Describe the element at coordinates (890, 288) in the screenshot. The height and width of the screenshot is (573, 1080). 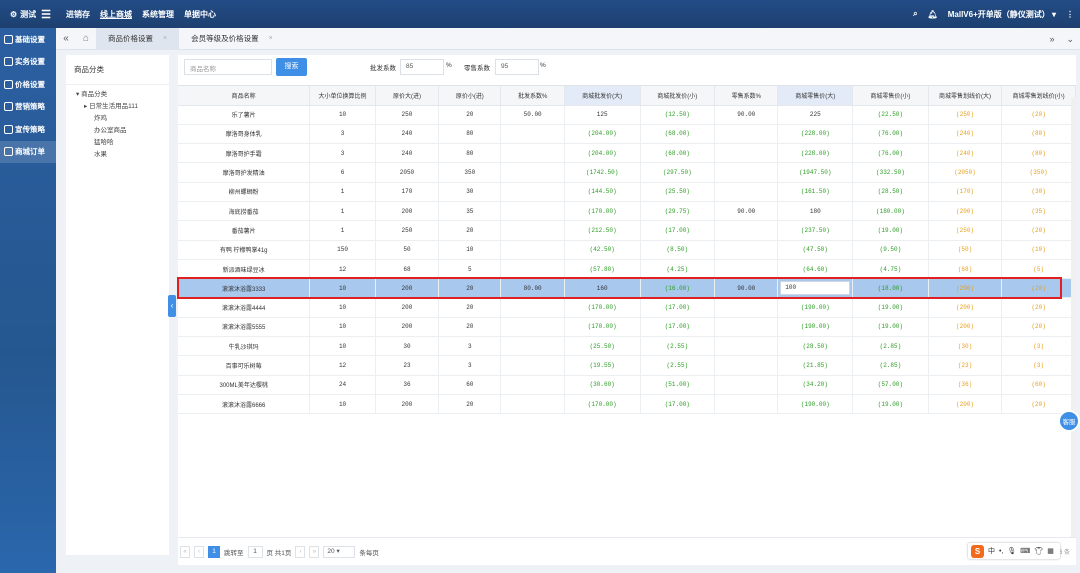
I see `table-cell-mall-retail-small: (18.00)` at that location.